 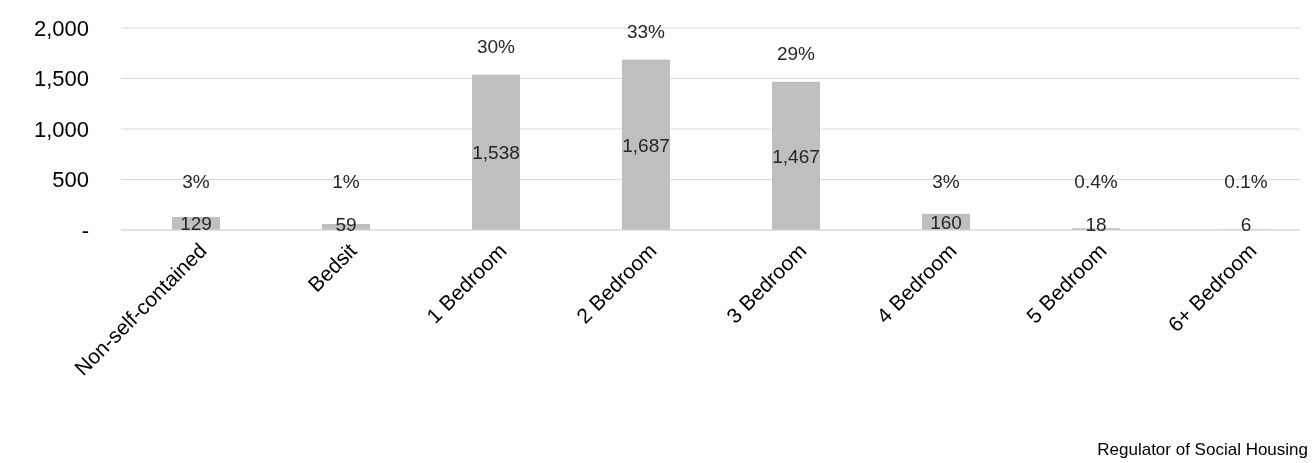 What do you see at coordinates (346, 181) in the screenshot?
I see `annotation: 1%` at bounding box center [346, 181].